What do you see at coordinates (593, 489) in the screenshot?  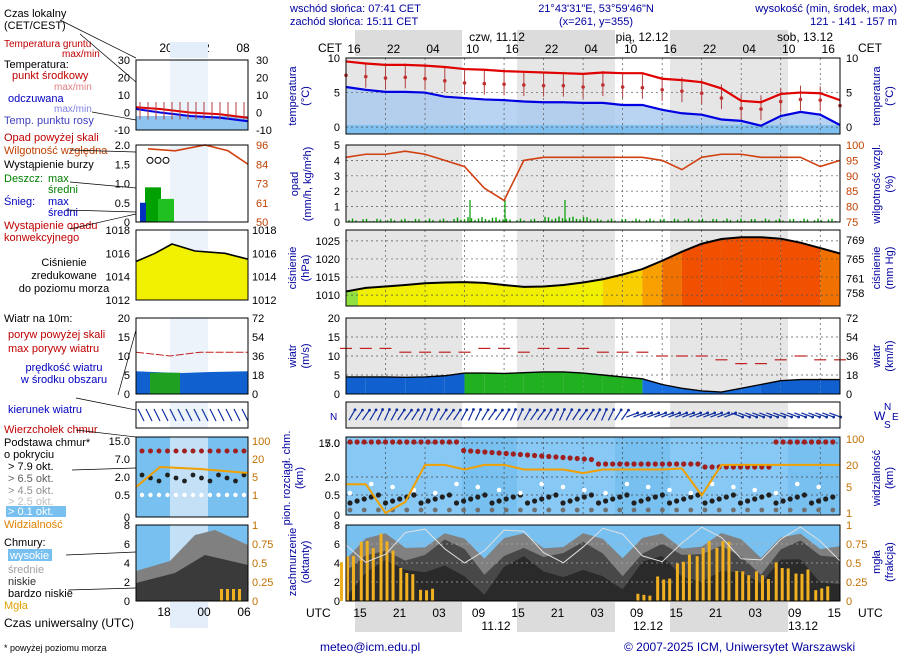 I see `visibility-line` at bounding box center [593, 489].